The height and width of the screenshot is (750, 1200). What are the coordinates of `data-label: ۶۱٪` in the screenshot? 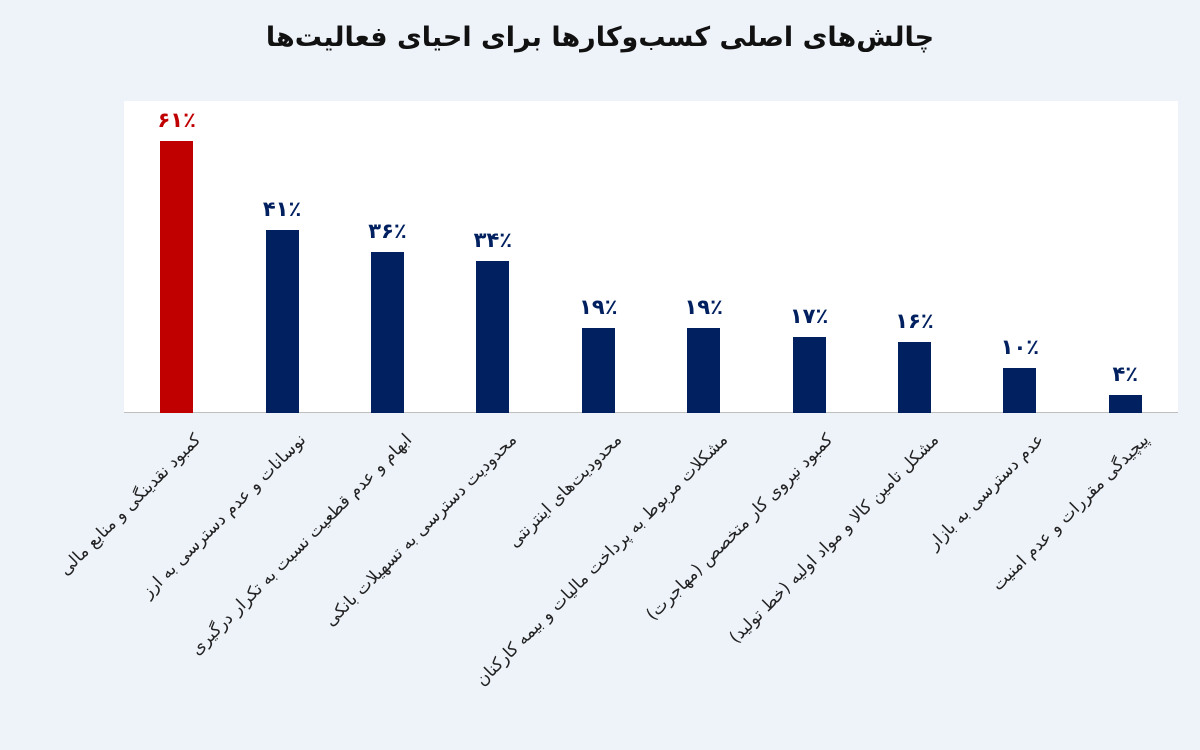 It's located at (176, 120).